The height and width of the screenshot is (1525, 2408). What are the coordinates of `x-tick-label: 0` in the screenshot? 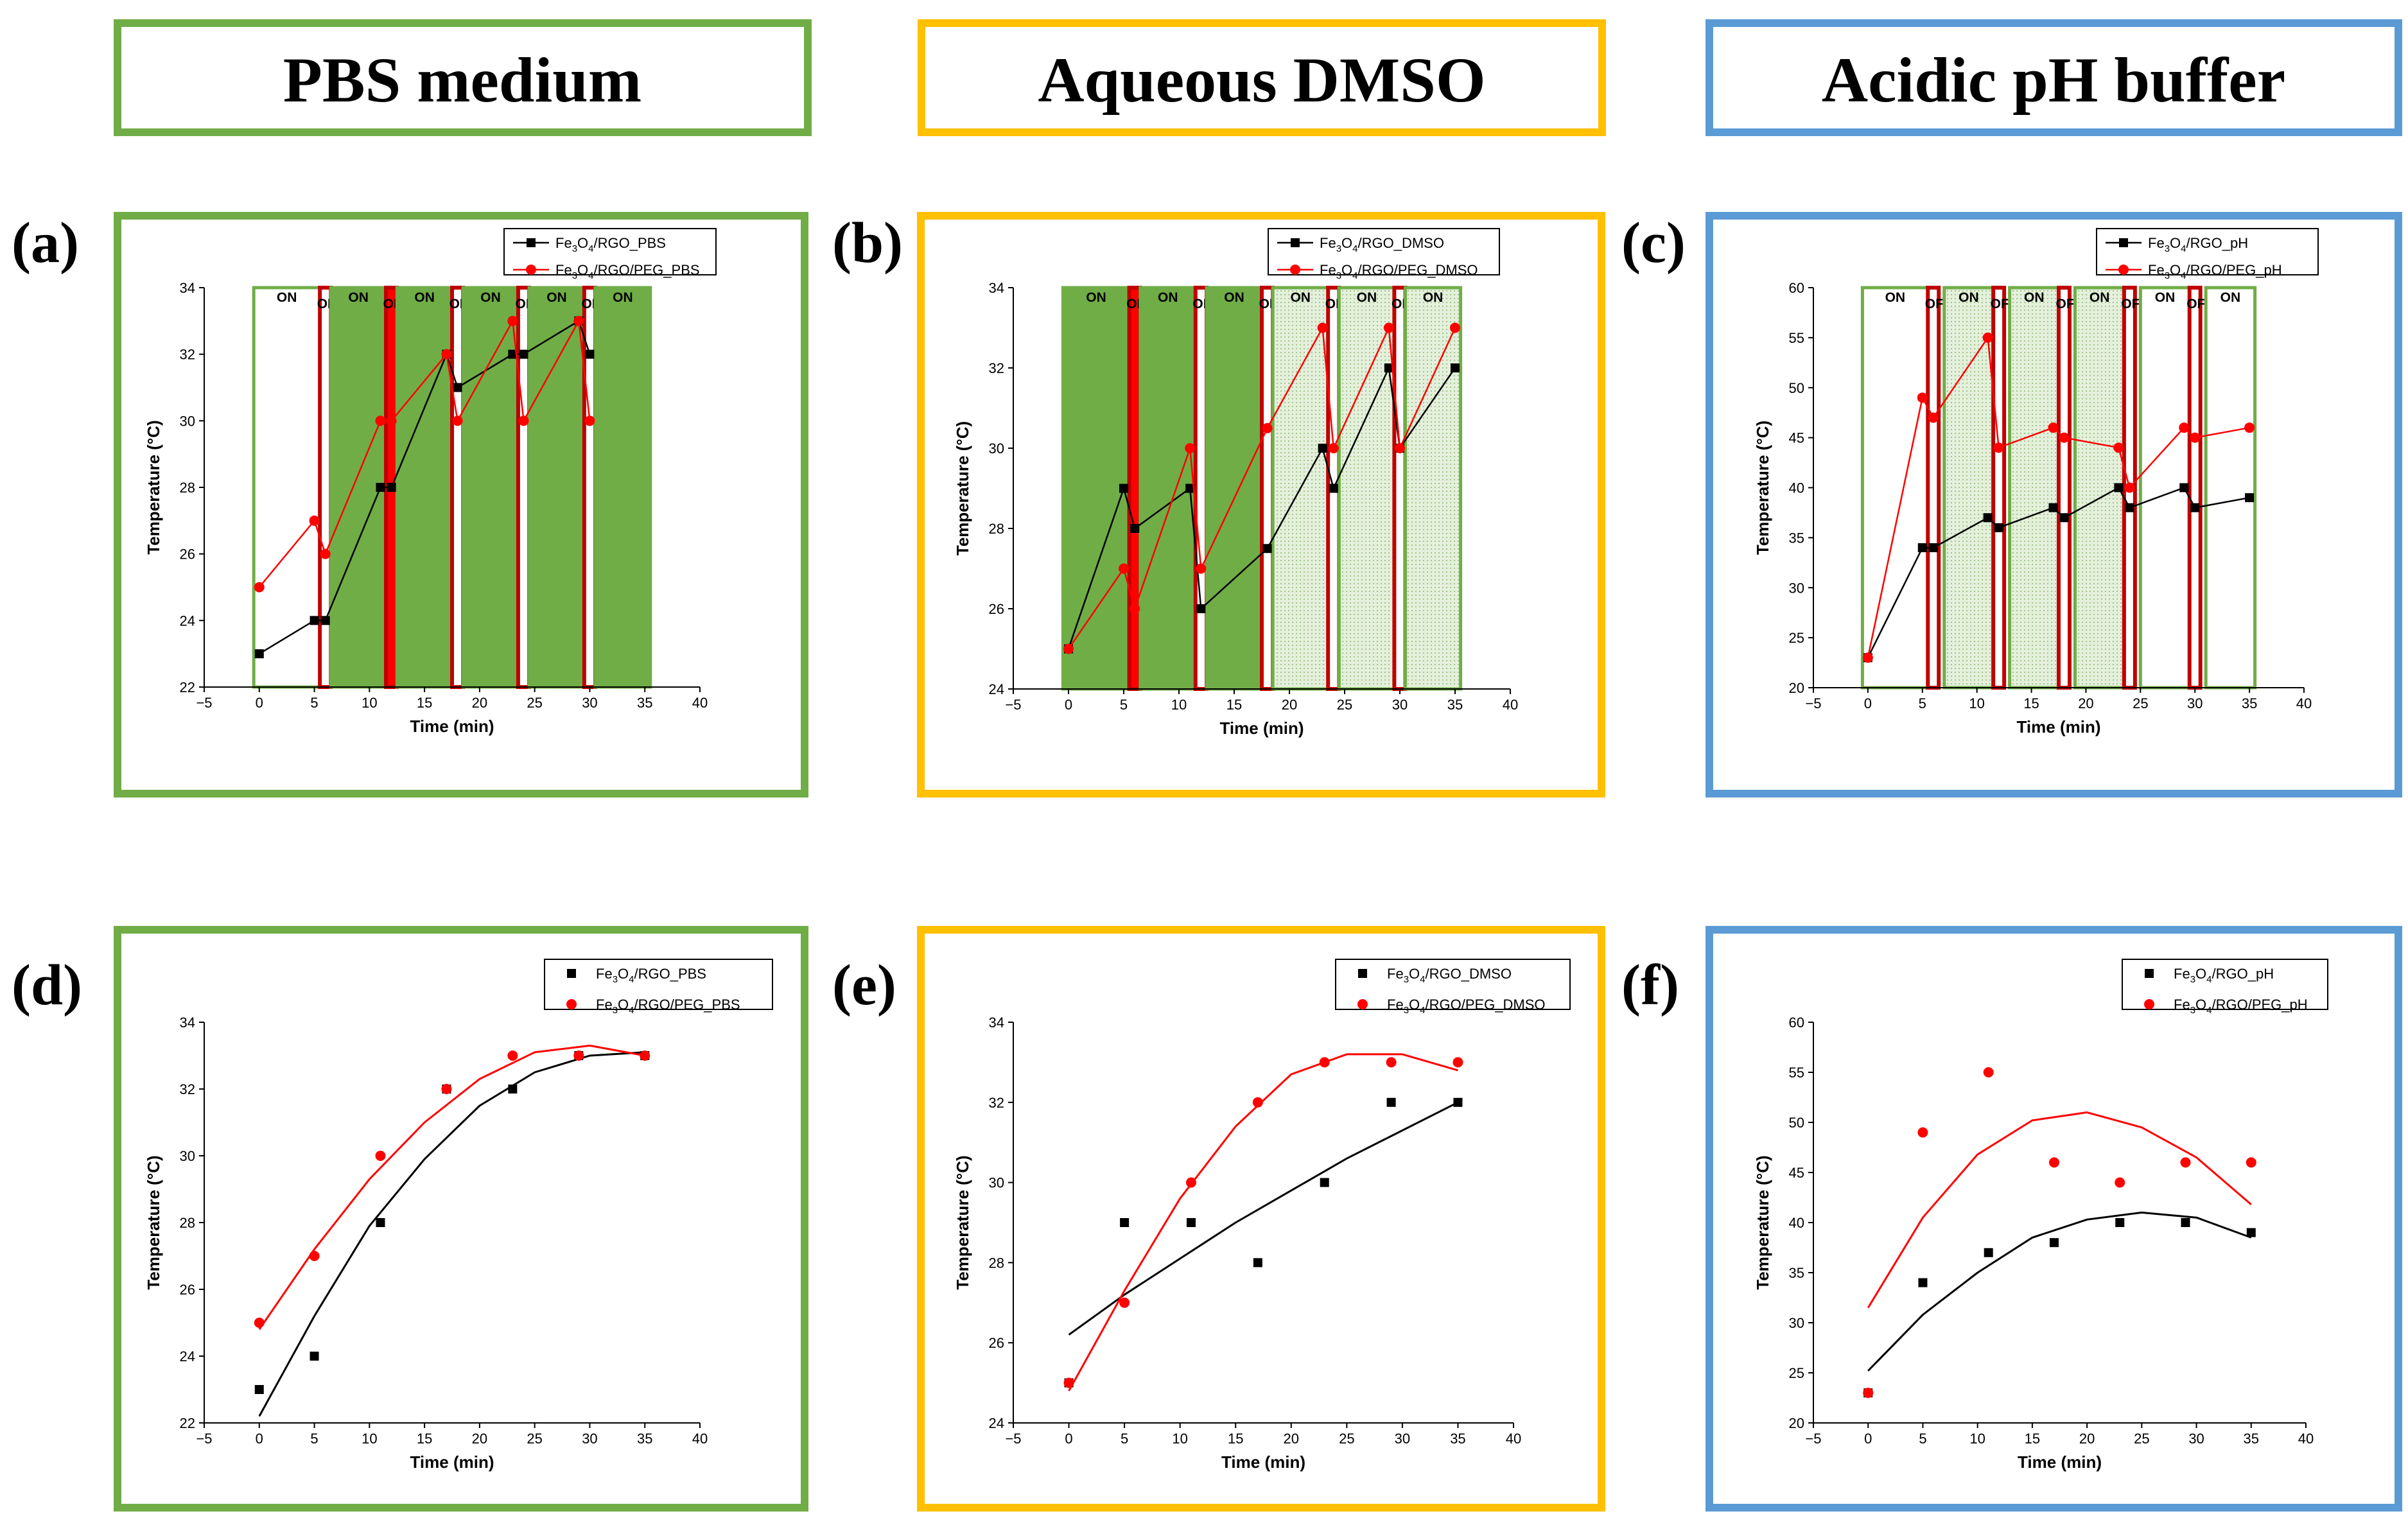 It's located at (1068, 1439).